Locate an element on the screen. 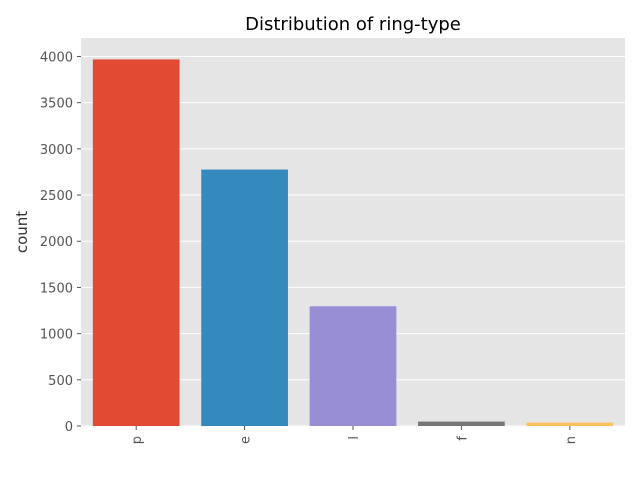 This screenshot has height=480, width=640. y-tick-label: 3500 is located at coordinates (56, 104).